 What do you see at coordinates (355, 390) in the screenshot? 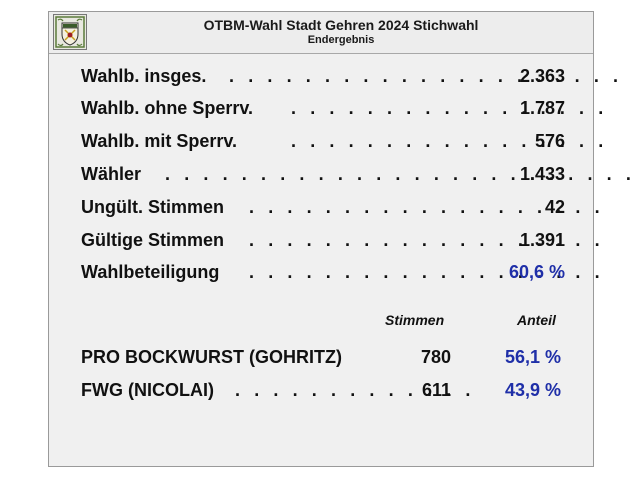
I see `leader-dots: . . . . . . . . . . . . .` at bounding box center [355, 390].